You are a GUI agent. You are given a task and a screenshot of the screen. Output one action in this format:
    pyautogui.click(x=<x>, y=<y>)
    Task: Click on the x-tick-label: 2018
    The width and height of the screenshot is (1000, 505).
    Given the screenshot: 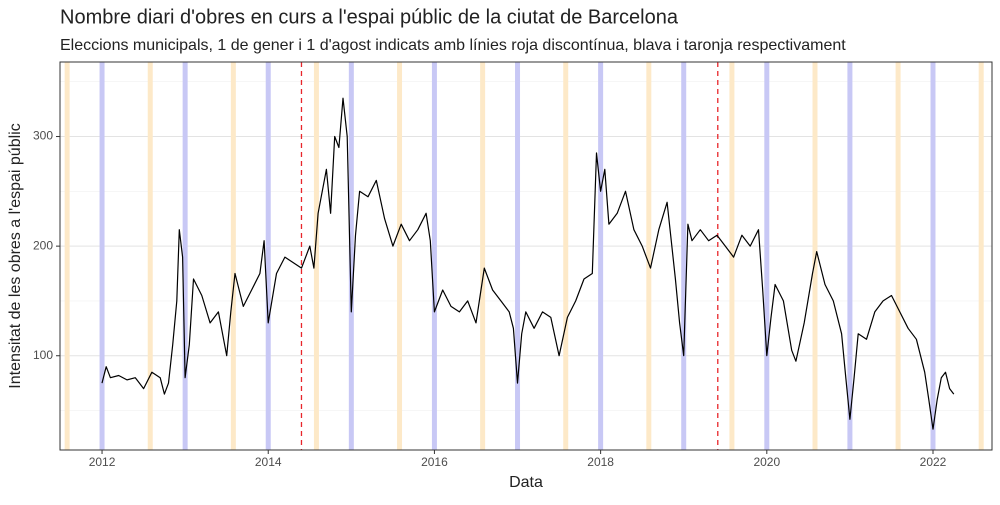 What is the action you would take?
    pyautogui.click(x=600, y=462)
    